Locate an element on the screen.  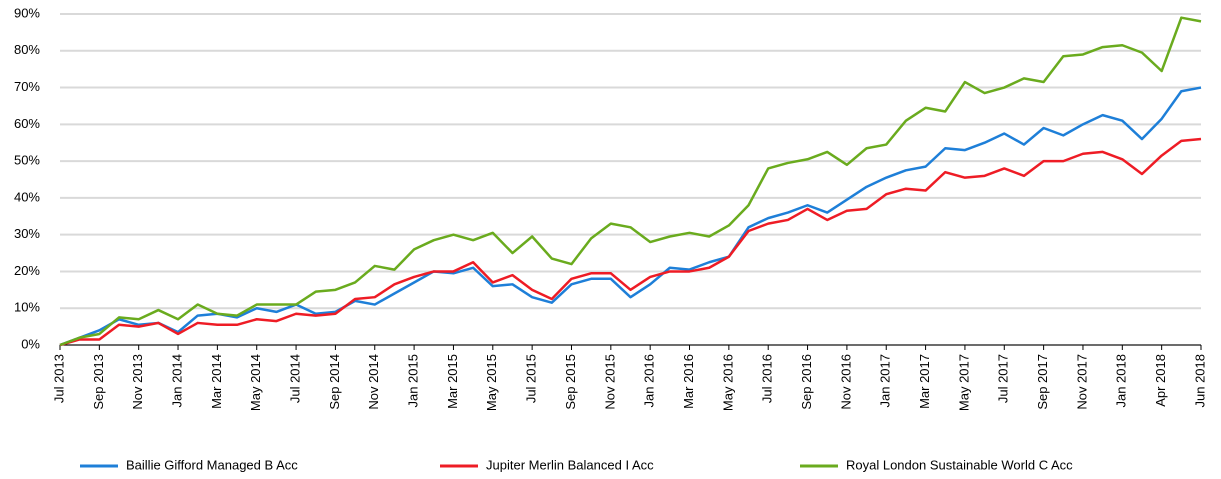
x-tick-label: Sep 2017 is located at coordinates (1042, 382).